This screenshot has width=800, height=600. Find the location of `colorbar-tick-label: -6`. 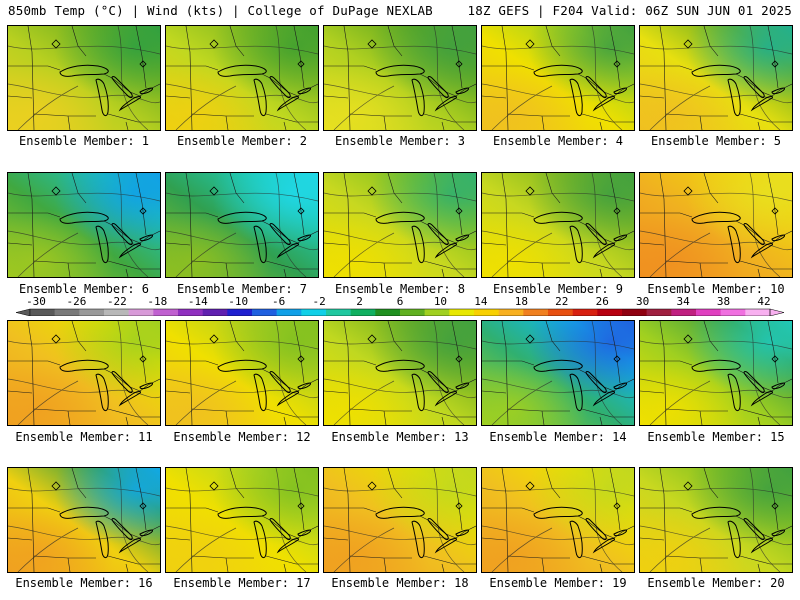

colorbar-tick-label: -6 is located at coordinates (279, 301).